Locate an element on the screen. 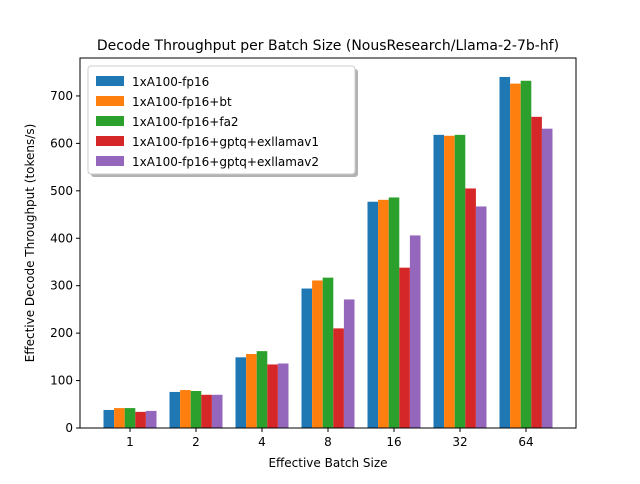 This screenshot has height=484, width=640. legend-label: 1xA100-fp16+bt is located at coordinates (182, 102).